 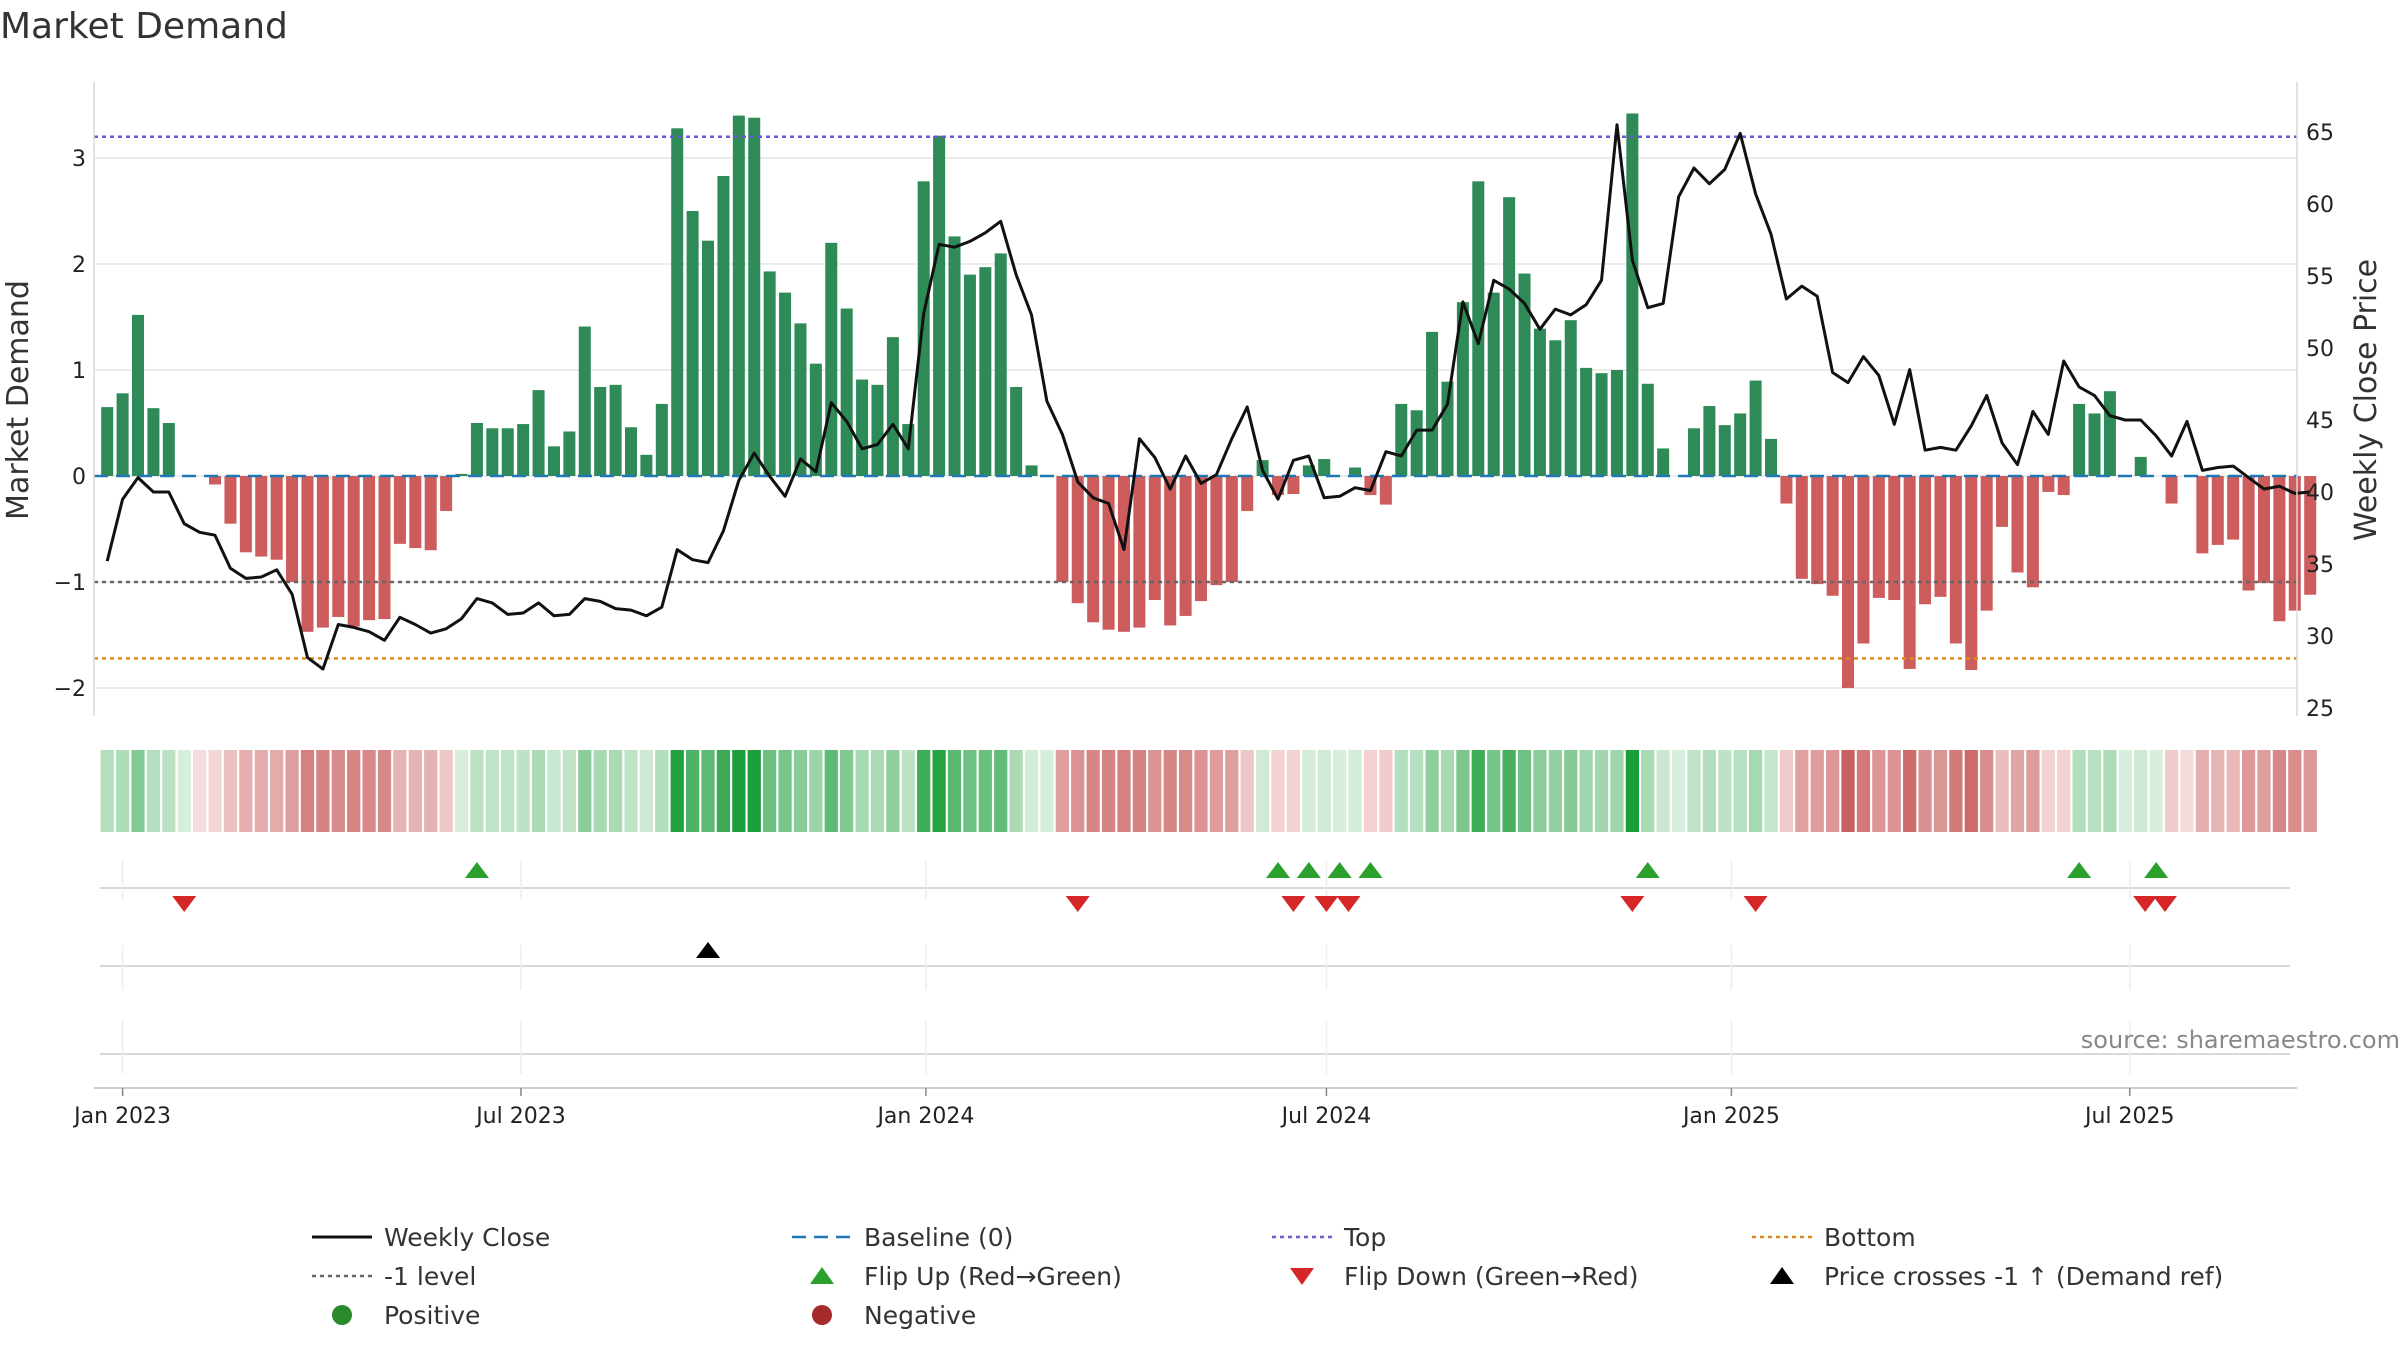 What do you see at coordinates (2320, 421) in the screenshot?
I see `right-tick-label: 45` at bounding box center [2320, 421].